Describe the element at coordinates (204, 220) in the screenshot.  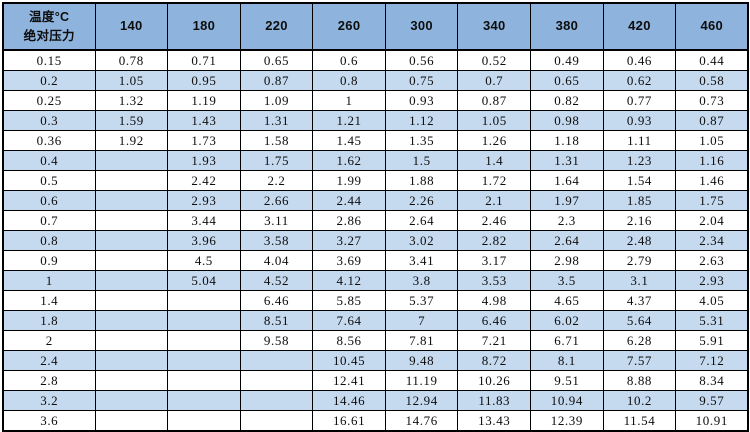
I see `data-cell-180: 3.44` at that location.